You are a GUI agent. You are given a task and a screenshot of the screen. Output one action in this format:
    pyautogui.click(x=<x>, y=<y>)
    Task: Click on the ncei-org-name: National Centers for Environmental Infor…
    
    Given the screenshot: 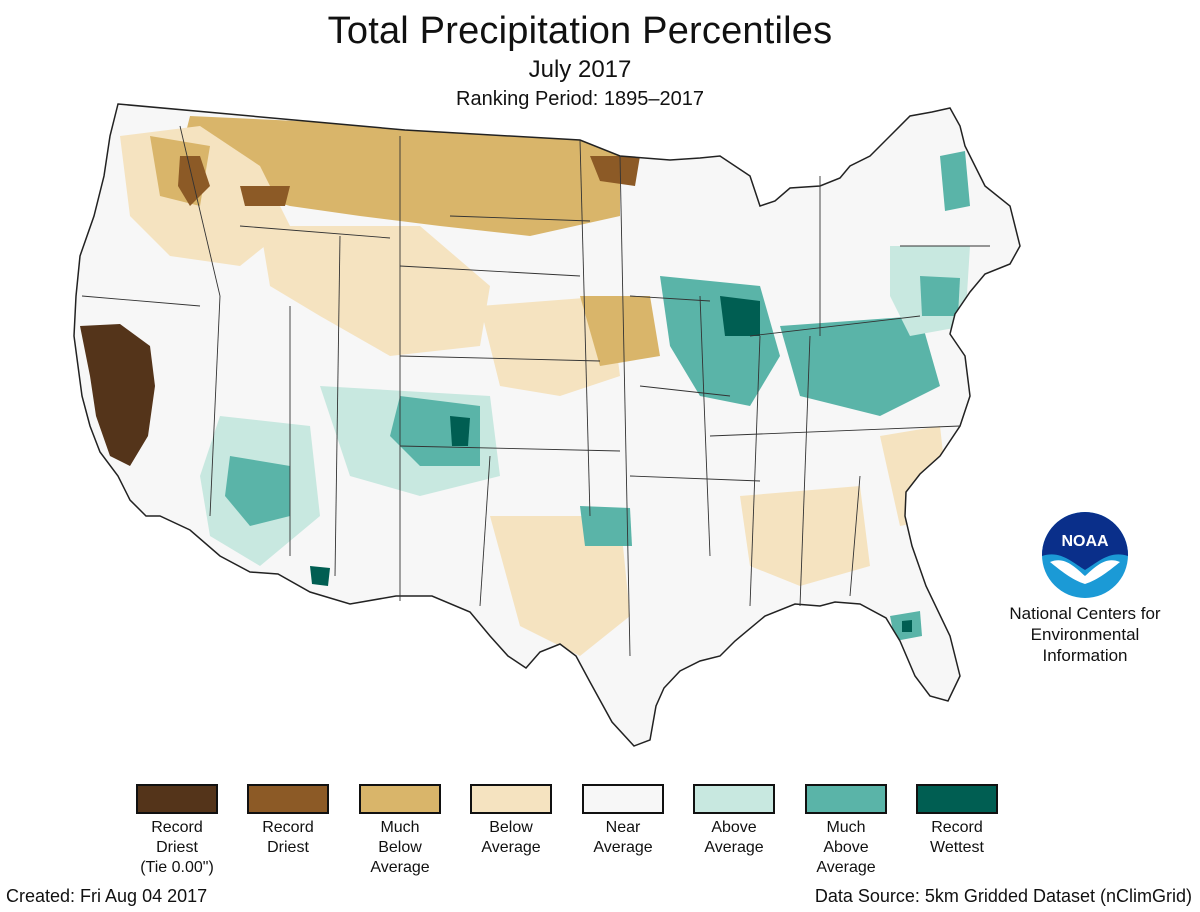 What is the action you would take?
    pyautogui.click(x=1085, y=634)
    